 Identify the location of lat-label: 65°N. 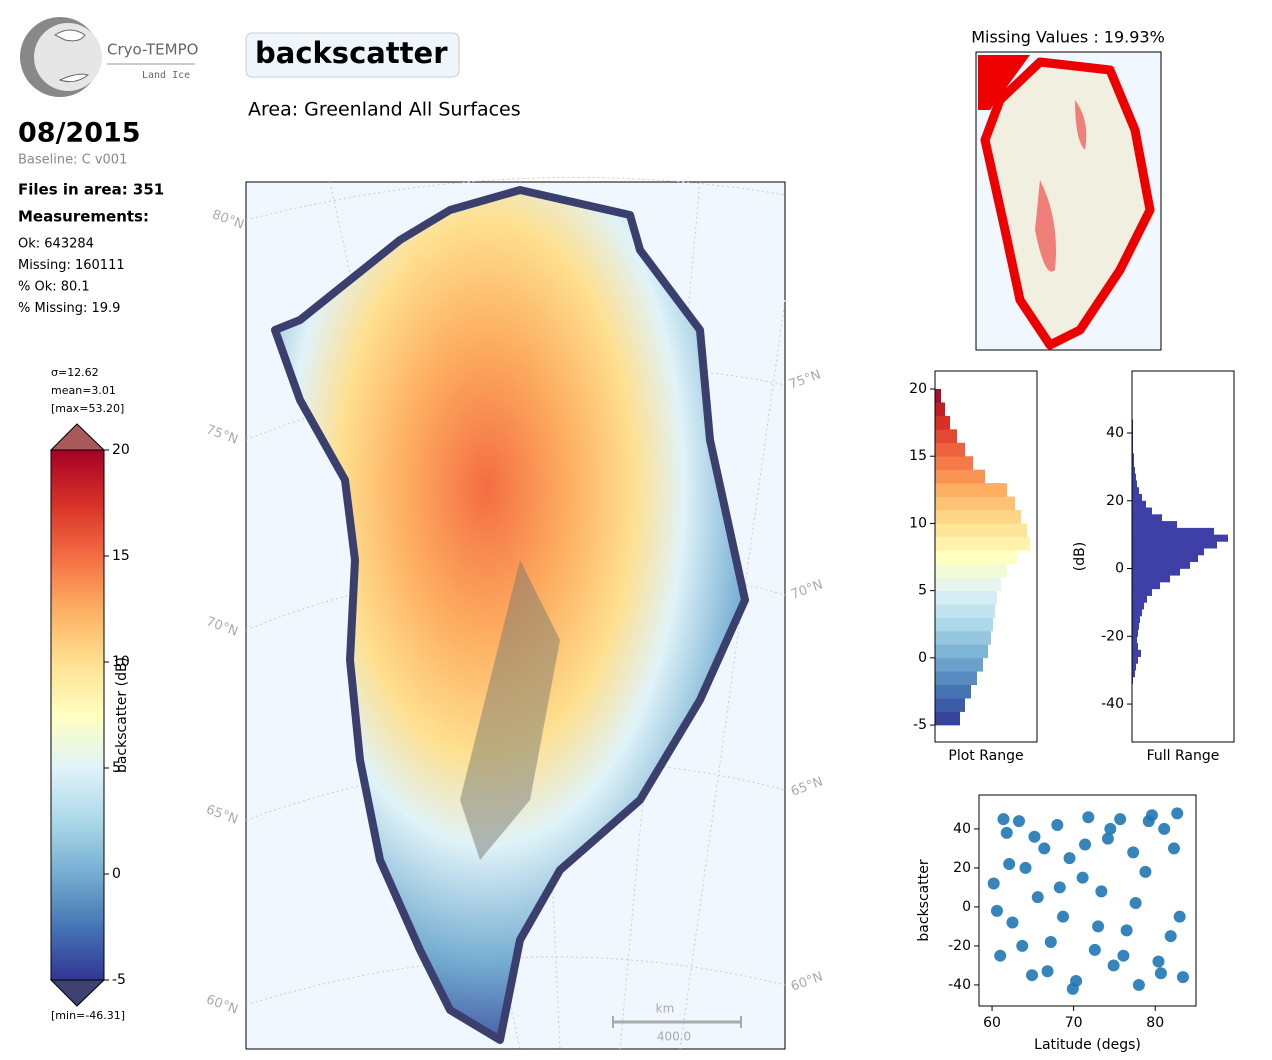
(222, 814).